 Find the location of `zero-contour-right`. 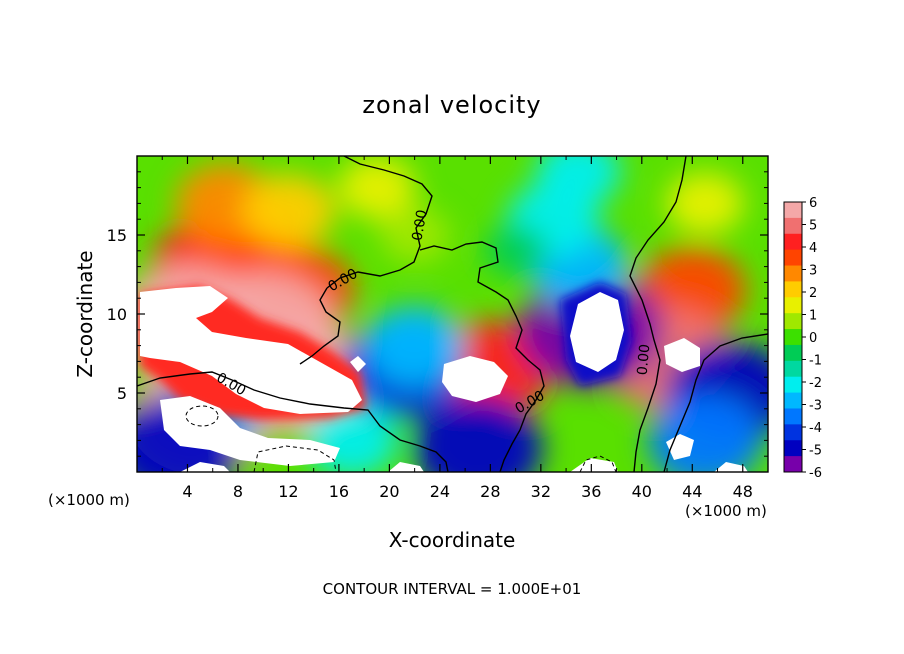

zero-contour-right is located at coordinates (658, 314).